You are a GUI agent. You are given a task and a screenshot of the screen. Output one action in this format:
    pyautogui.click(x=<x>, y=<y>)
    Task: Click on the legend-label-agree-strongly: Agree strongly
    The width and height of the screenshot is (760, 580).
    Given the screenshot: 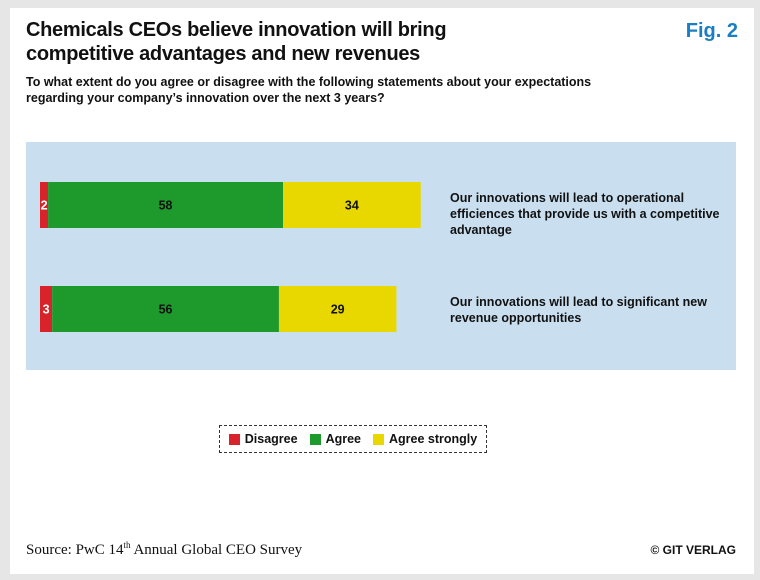 What is the action you would take?
    pyautogui.click(x=433, y=439)
    